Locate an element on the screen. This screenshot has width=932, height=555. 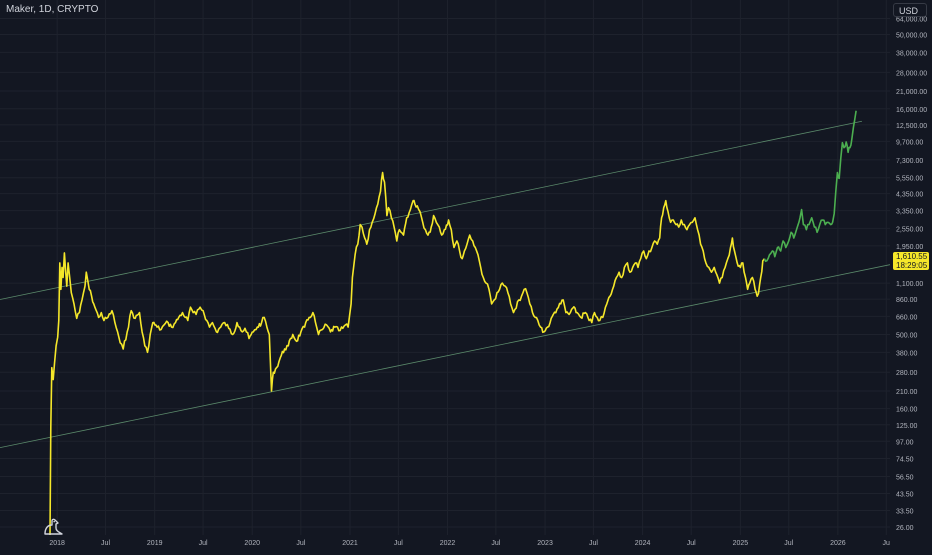
x-tick-label: 2018 is located at coordinates (57, 543).